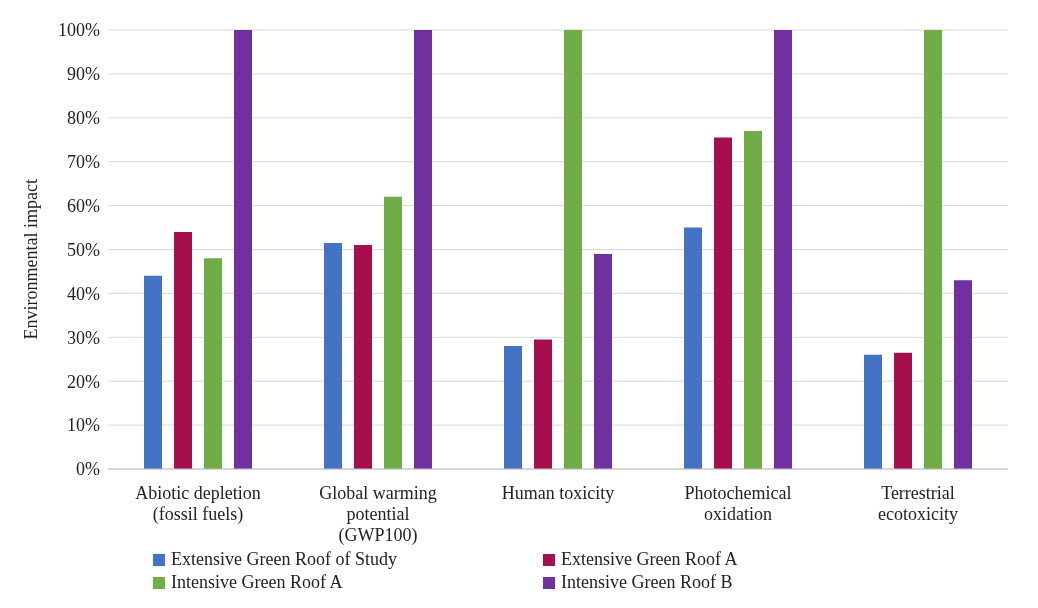 The height and width of the screenshot is (608, 1038). Describe the element at coordinates (649, 559) in the screenshot. I see `legend-label: Extensive Green Roof A` at that location.